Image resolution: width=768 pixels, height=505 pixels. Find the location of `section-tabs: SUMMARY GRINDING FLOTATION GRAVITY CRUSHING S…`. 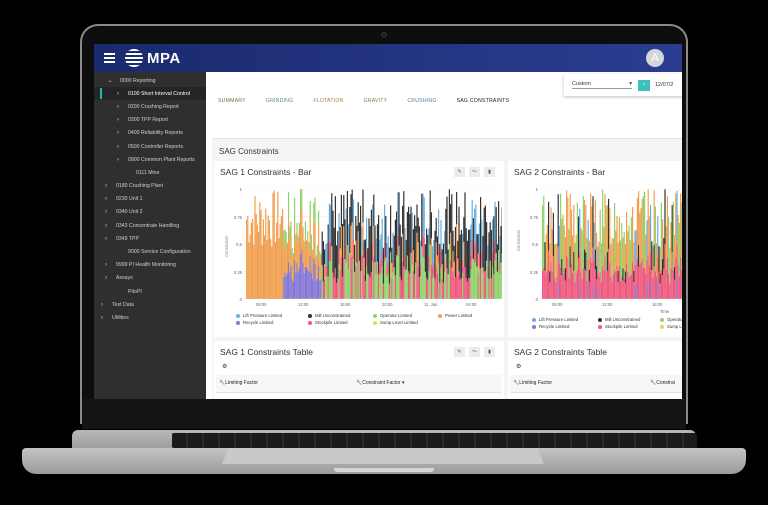

section-tabs: SUMMARY GRINDING FLOTATION GRAVITY CRUSHING S… is located at coordinates (363, 101).